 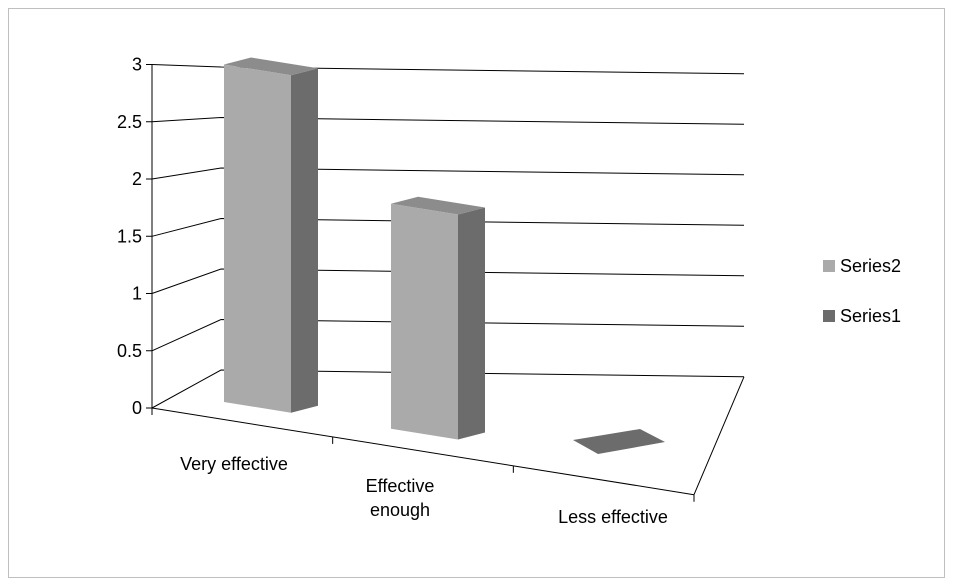 I want to click on y-tick-label: 2, so click(x=137, y=179).